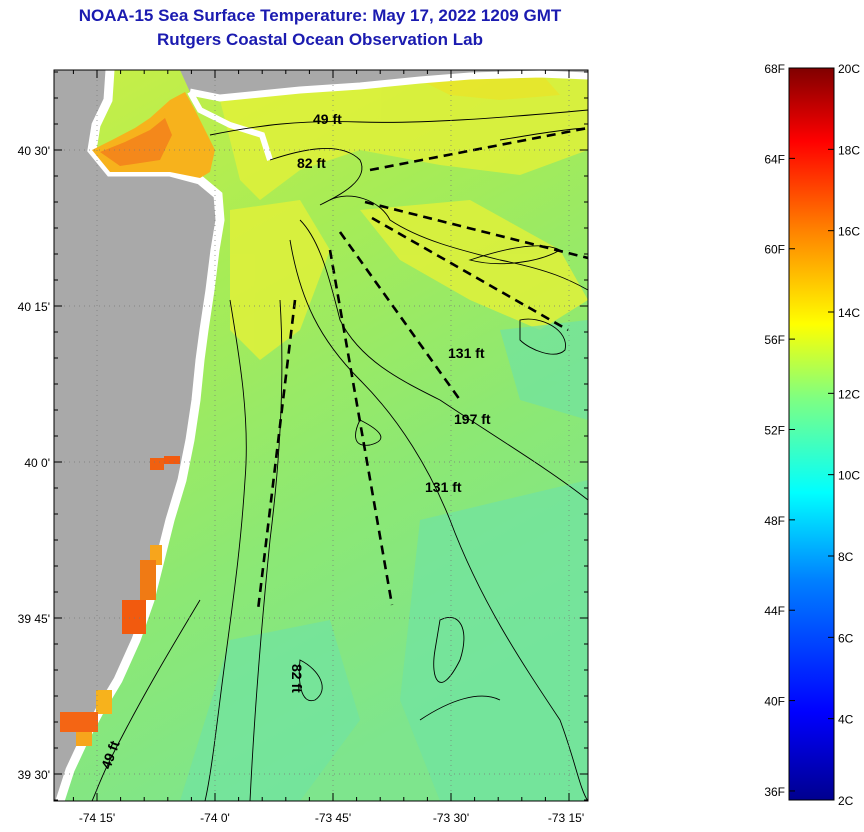  What do you see at coordinates (320, 39) in the screenshot?
I see `map-subtitle: Rutgers Coastal Ocean Observation Lab` at bounding box center [320, 39].